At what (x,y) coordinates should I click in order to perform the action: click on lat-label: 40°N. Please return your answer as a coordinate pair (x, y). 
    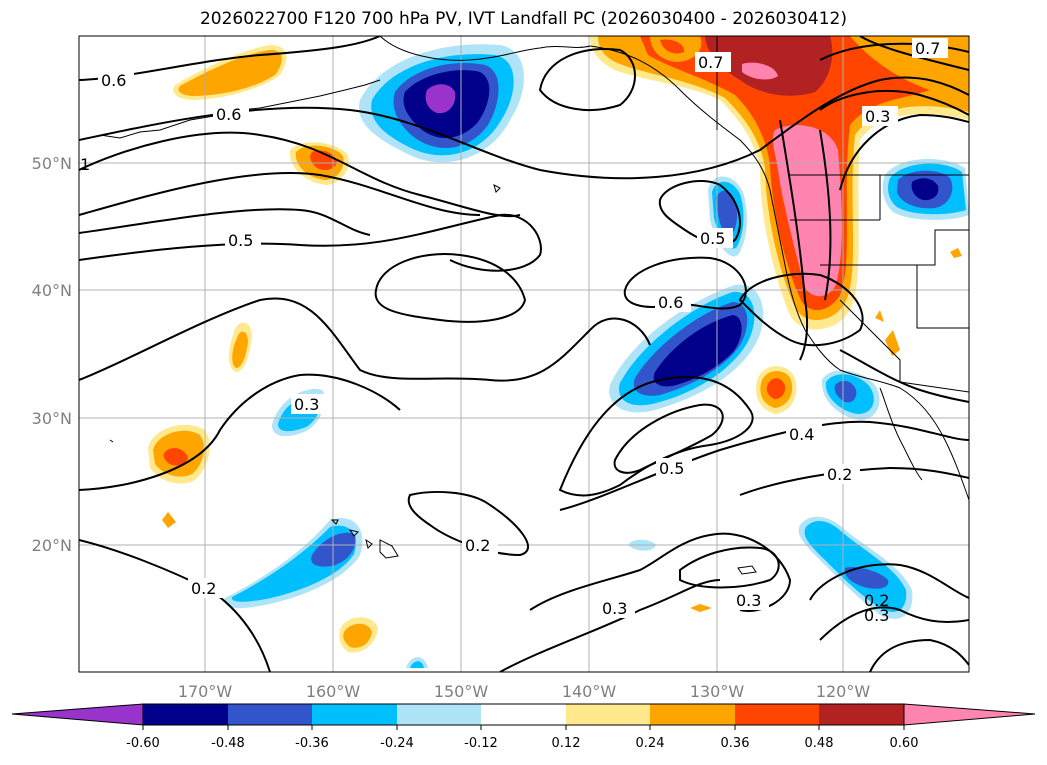
    Looking at the image, I should click on (52, 290).